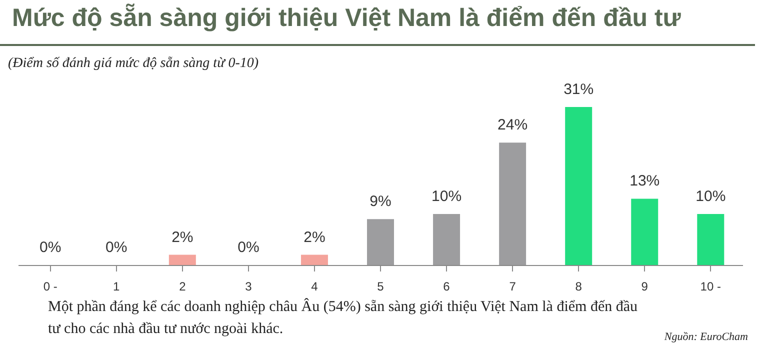 This screenshot has height=349, width=770. What do you see at coordinates (579, 89) in the screenshot?
I see `data-label: 31%` at bounding box center [579, 89].